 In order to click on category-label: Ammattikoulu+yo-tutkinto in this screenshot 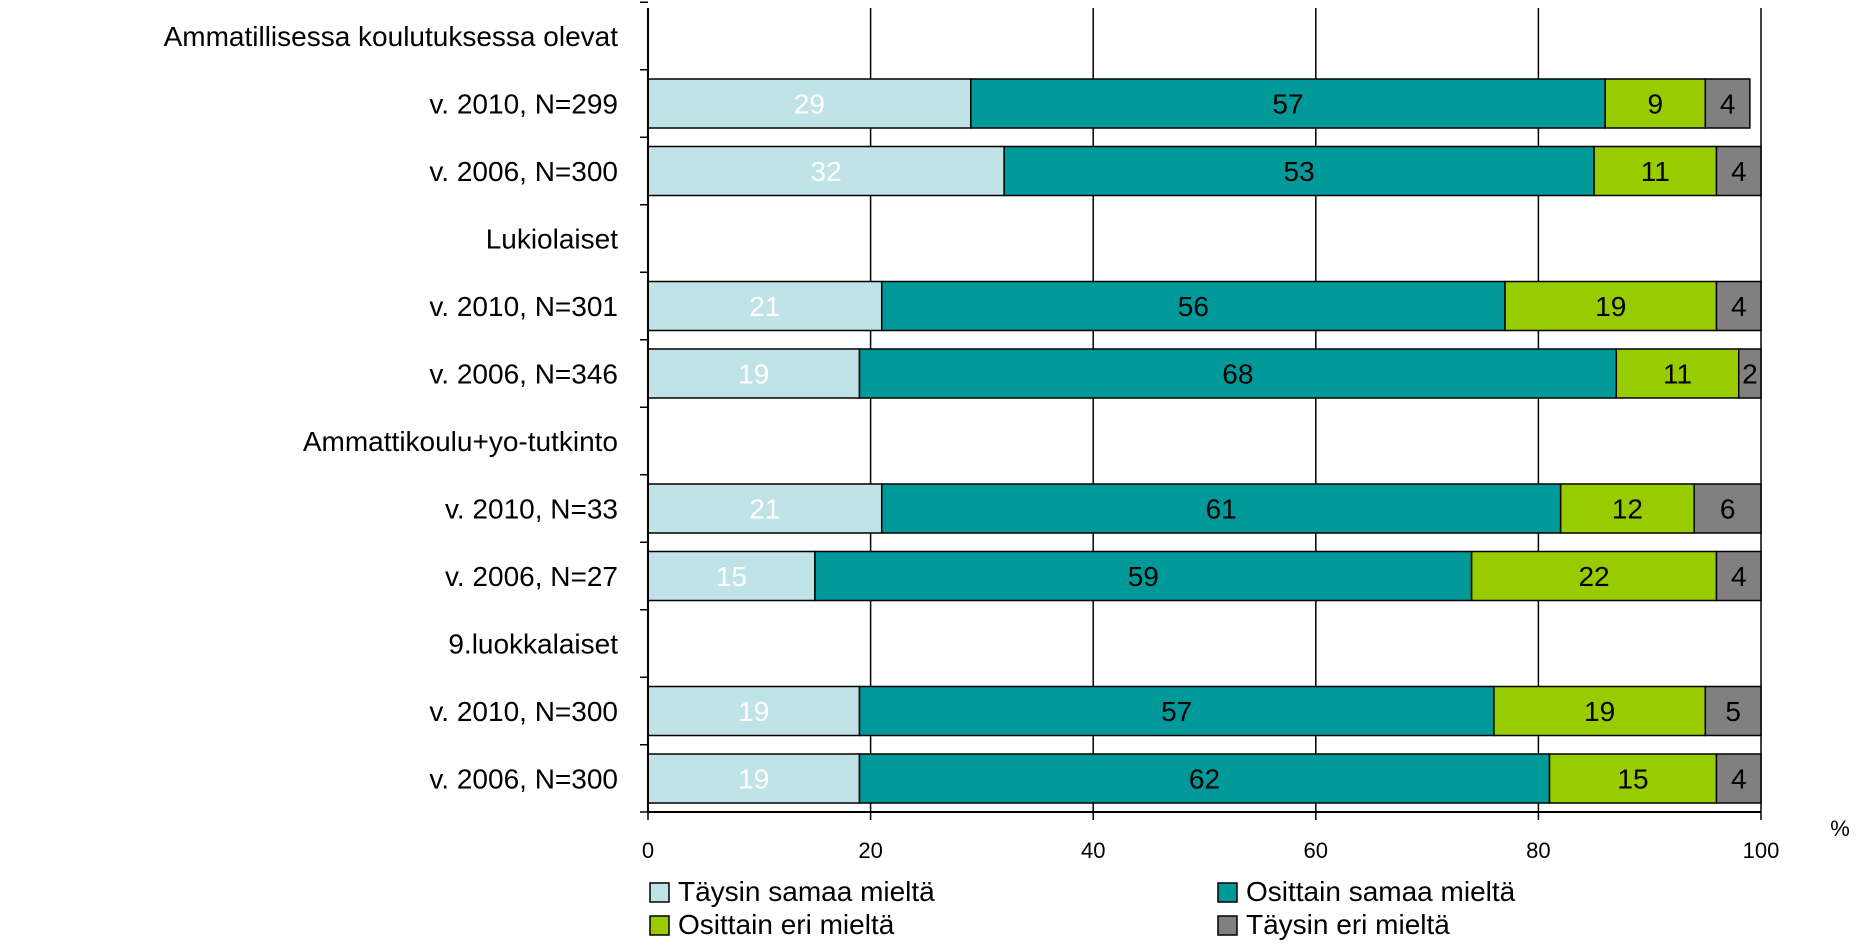, I will do `click(460, 441)`.